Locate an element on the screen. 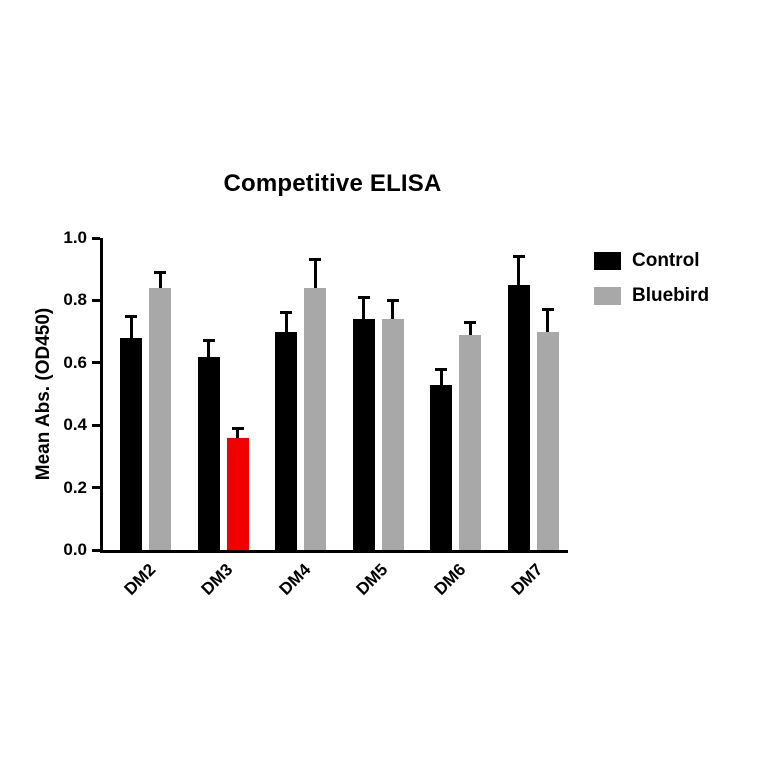 The width and height of the screenshot is (764, 764). error-bar-bluebird-dm2 is located at coordinates (160, 280).